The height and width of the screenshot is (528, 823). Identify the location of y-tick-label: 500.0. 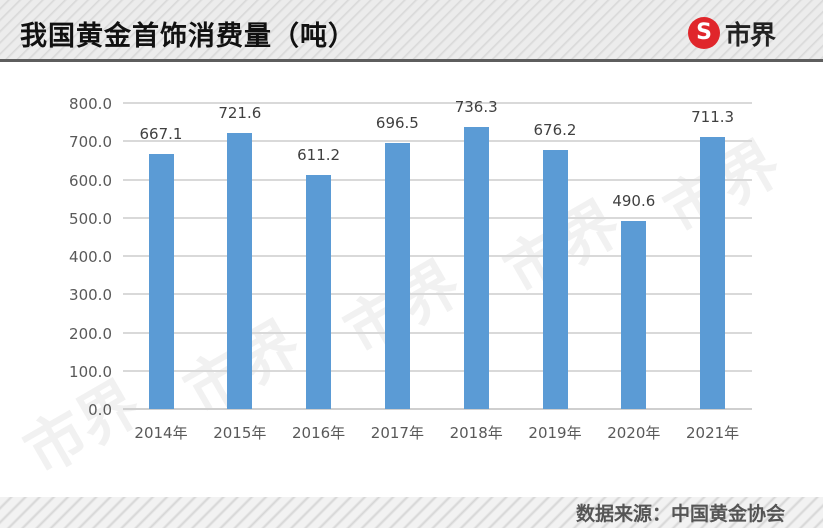
(90, 218).